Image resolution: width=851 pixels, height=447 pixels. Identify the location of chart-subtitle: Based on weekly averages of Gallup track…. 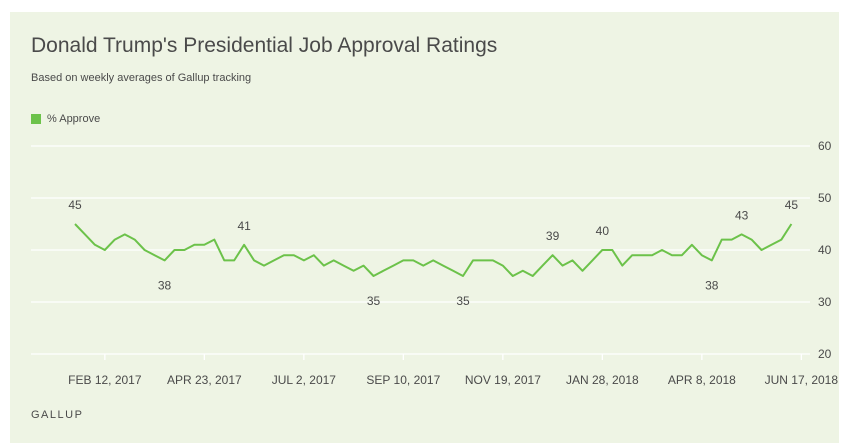
(141, 78).